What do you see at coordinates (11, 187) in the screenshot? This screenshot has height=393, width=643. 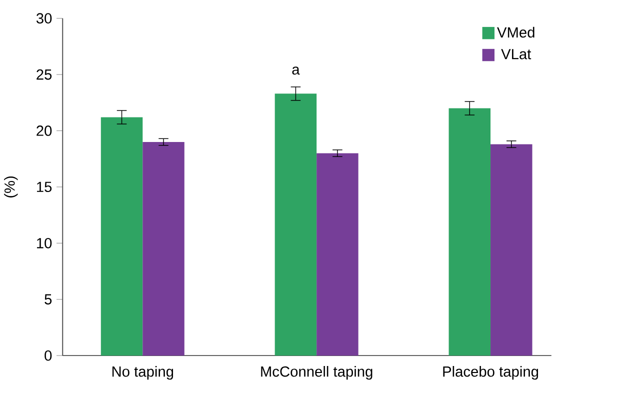 I see `y-axis-title: (%)` at bounding box center [11, 187].